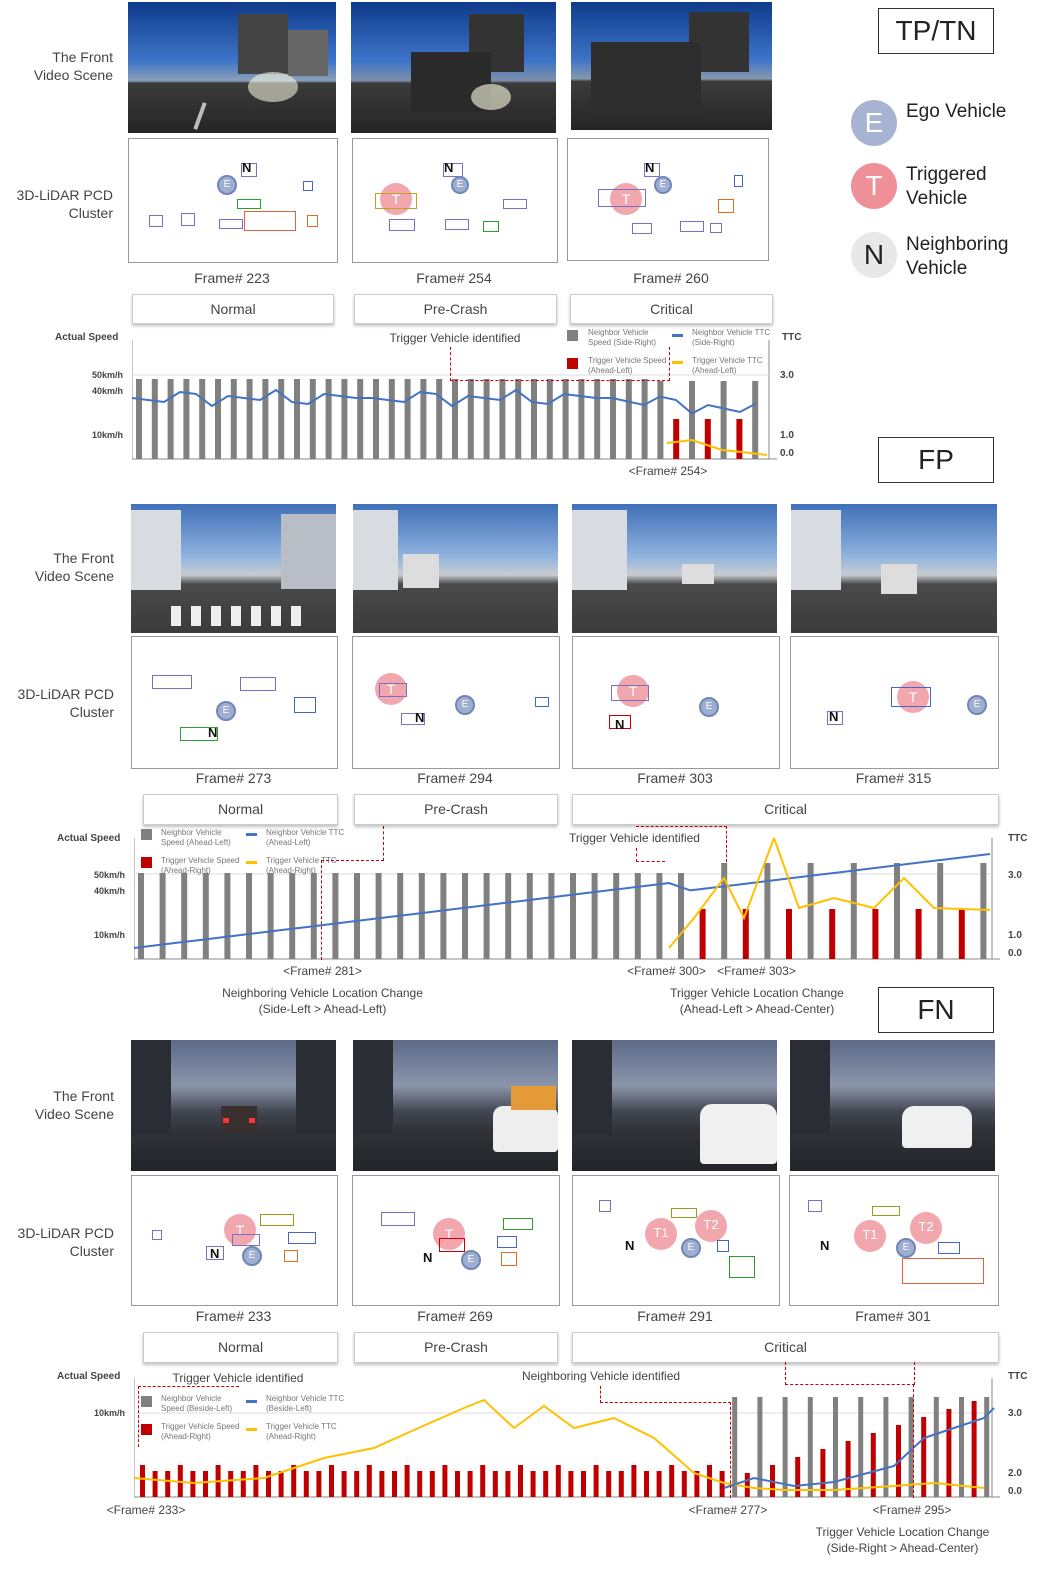 The image size is (1057, 1590). Describe the element at coordinates (622, 337) in the screenshot. I see `legend-entry: Neighbor Vehicle Speed (Side-Right)` at that location.